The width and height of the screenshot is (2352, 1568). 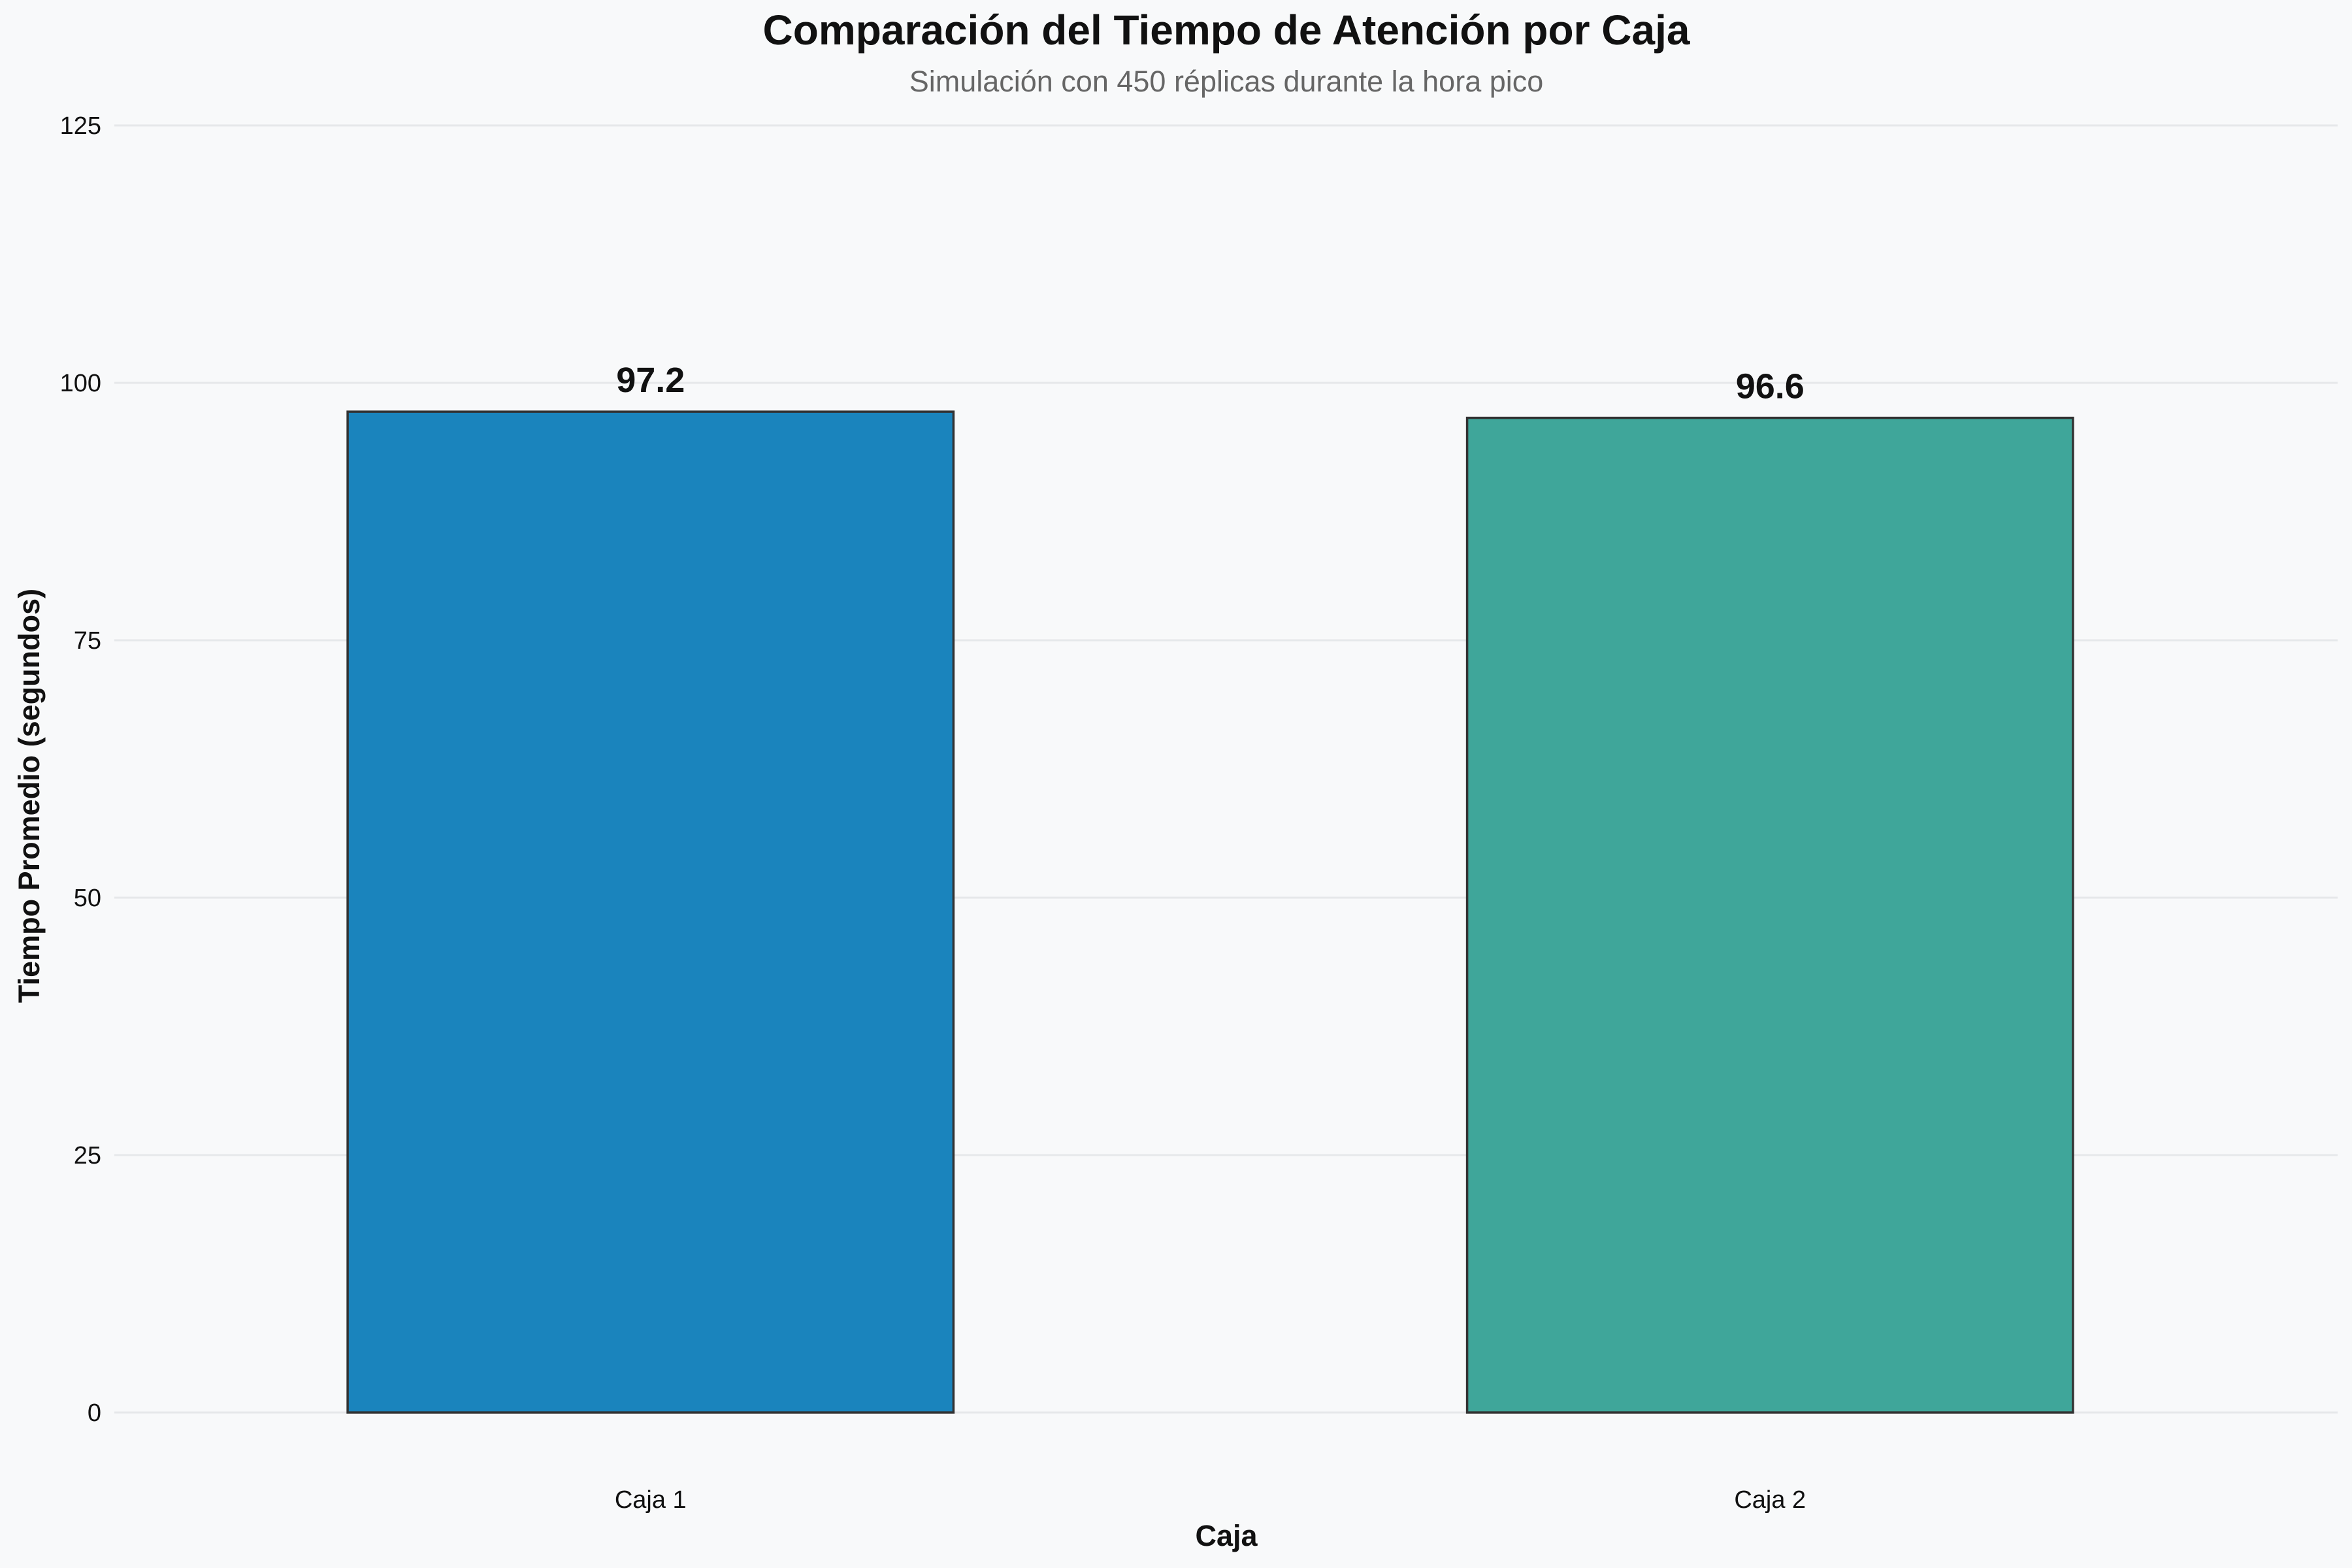 I want to click on y-tick-label: 50, so click(x=87, y=898).